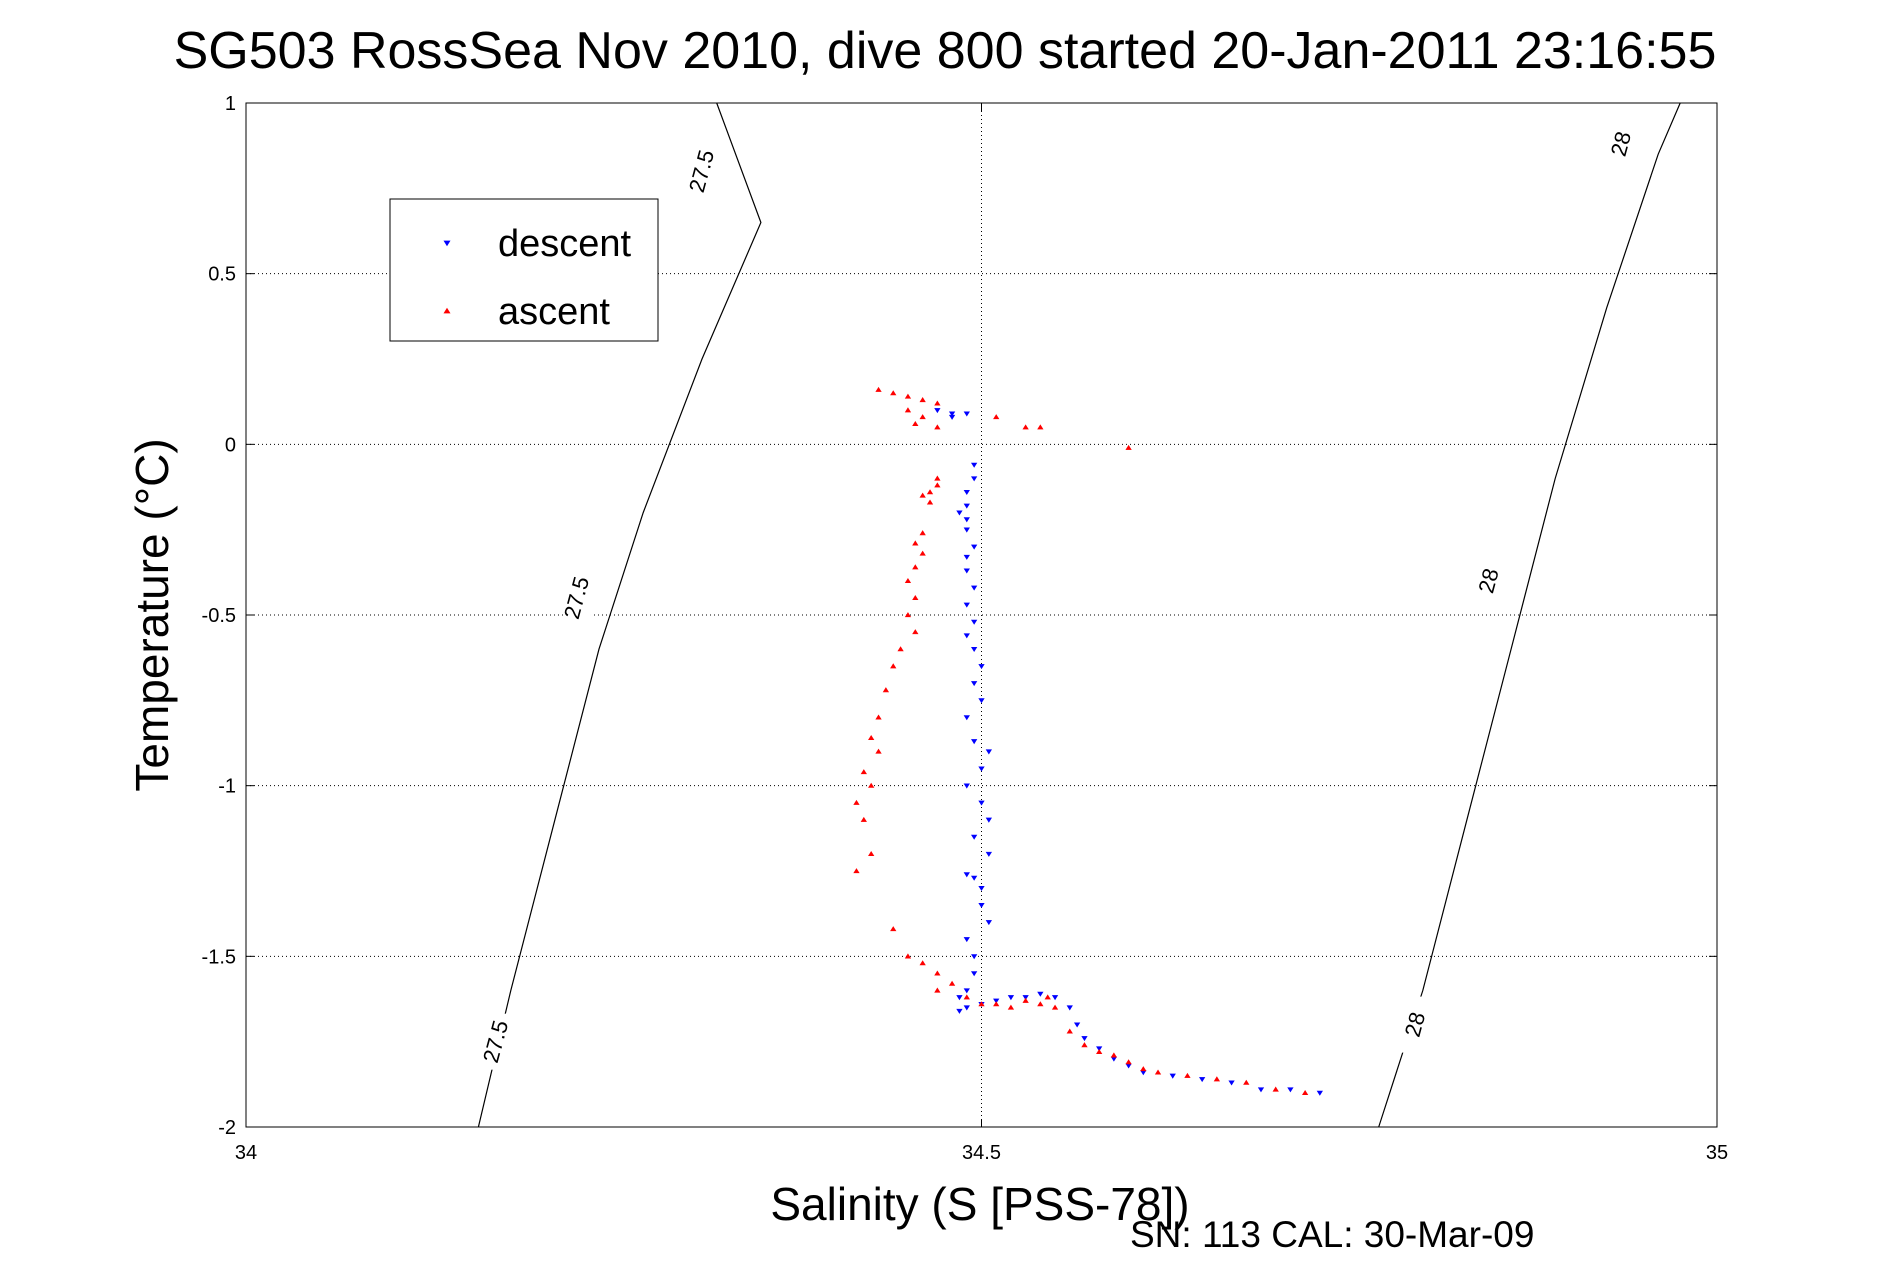 This screenshot has width=1891, height=1262. I want to click on y-tick-label: -1, so click(227, 787).